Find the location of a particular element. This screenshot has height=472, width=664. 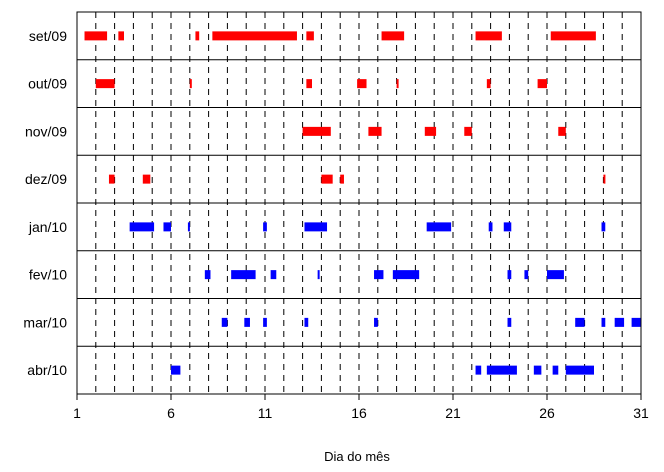

x-tick-label: 11 is located at coordinates (265, 413).